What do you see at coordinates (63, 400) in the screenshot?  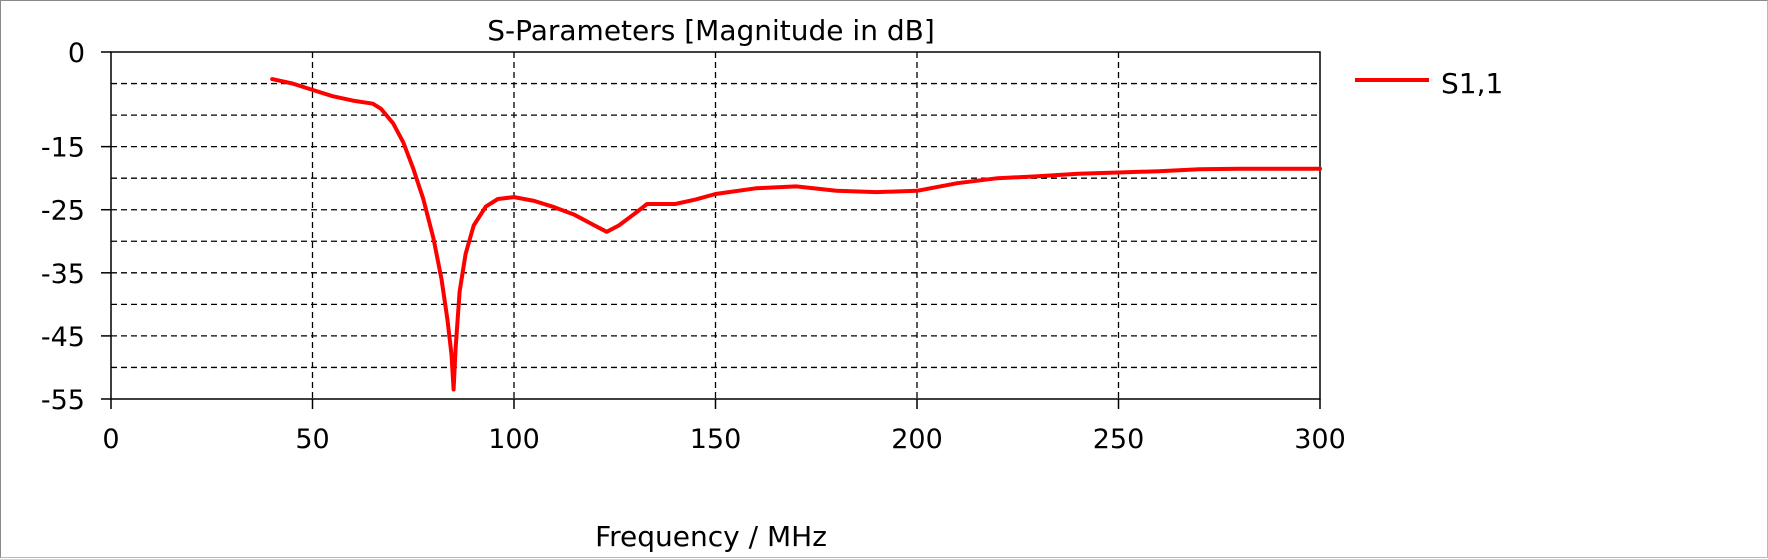 I see `y-tick-label: -55` at bounding box center [63, 400].